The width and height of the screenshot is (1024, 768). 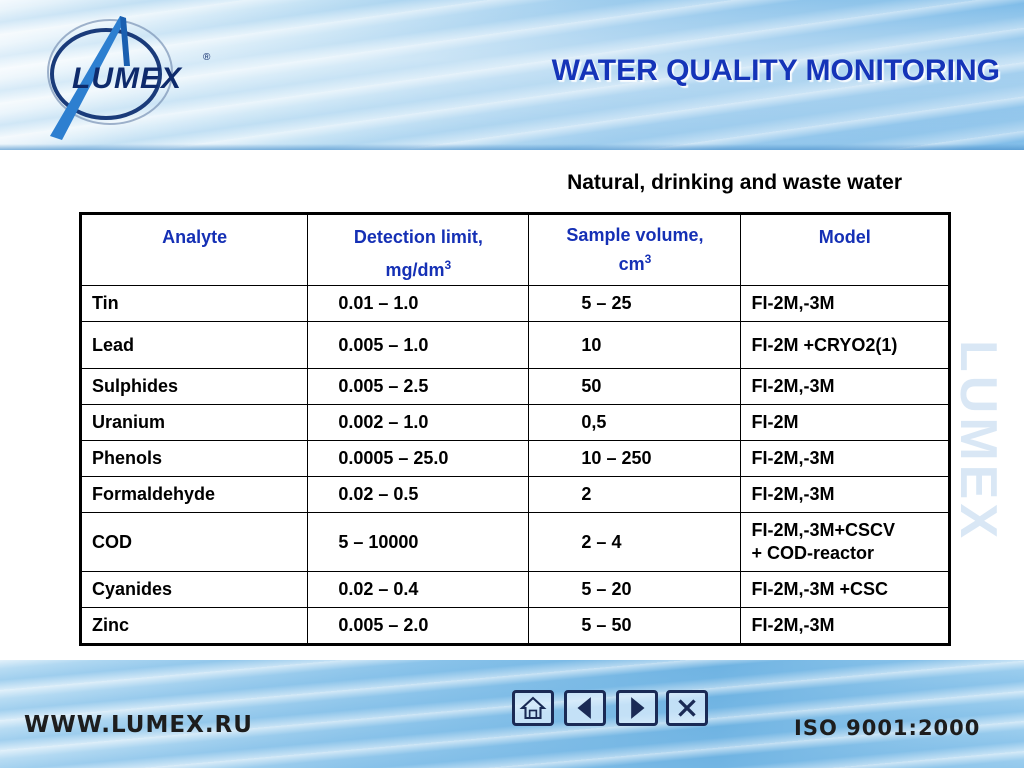 I want to click on previous-button, so click(x=585, y=708).